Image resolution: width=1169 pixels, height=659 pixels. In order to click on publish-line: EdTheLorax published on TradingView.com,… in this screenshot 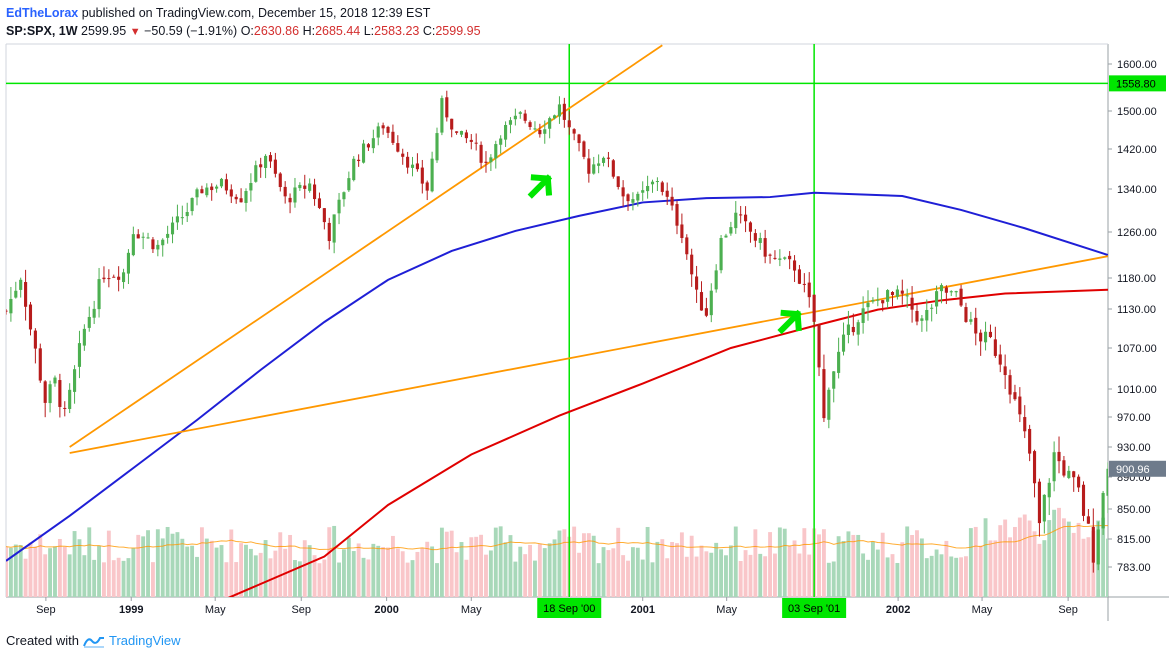, I will do `click(556, 13)`.